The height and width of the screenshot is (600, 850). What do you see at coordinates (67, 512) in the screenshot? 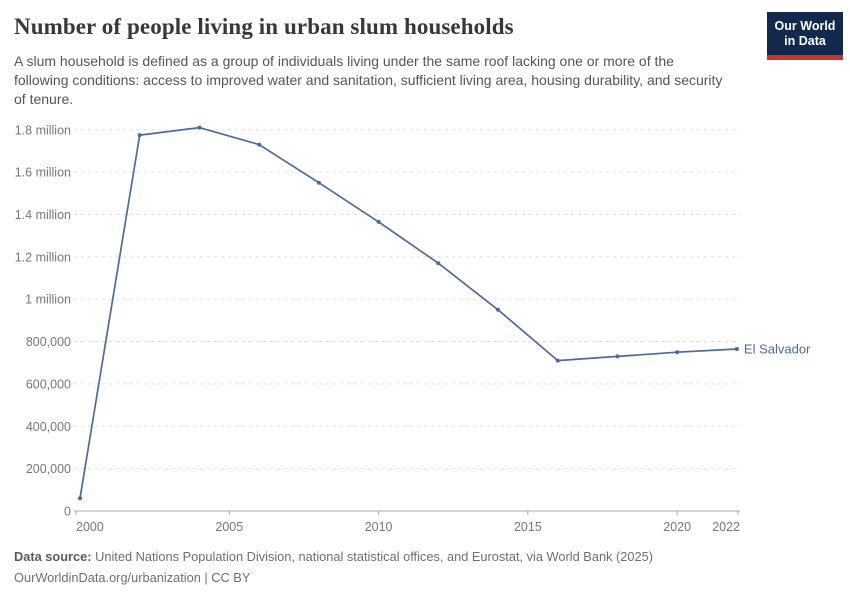
I see `y-axis-tick-label: 0` at bounding box center [67, 512].